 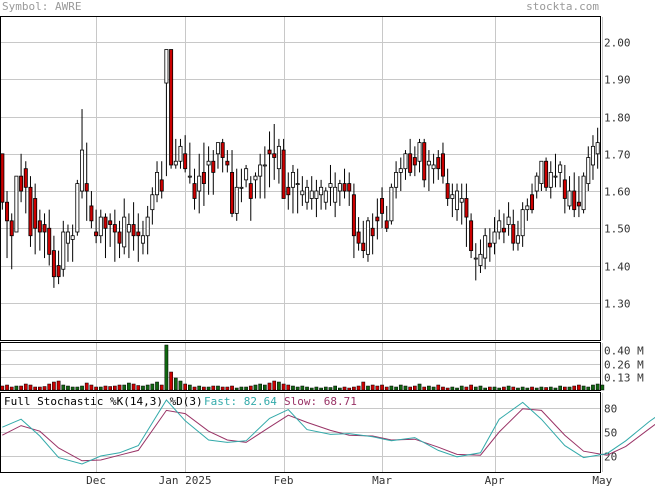 I want to click on x-tick-label: Apr, so click(x=495, y=480).